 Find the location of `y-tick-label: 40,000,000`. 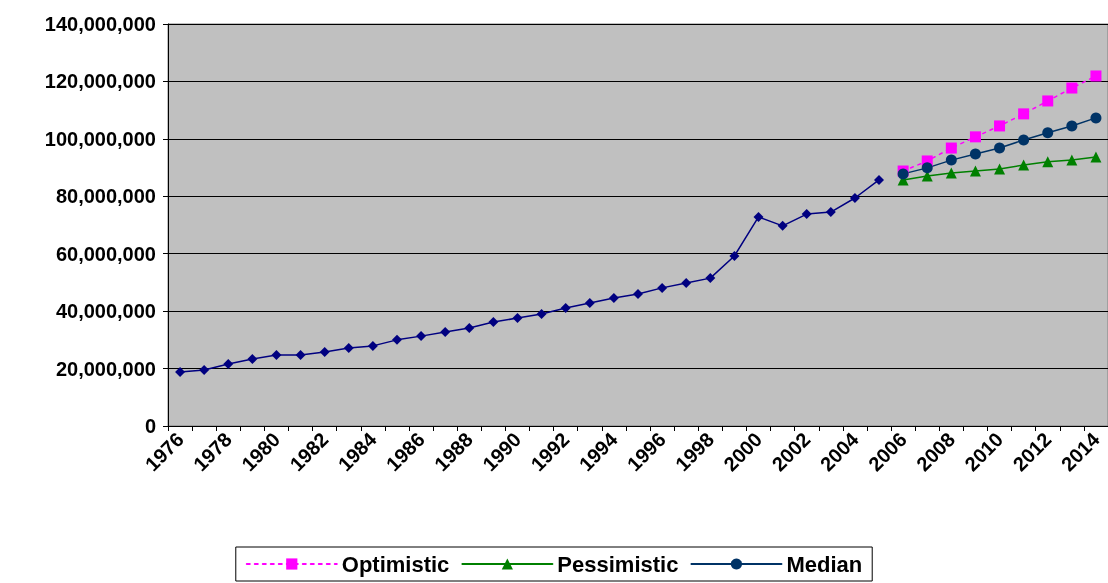

y-tick-label: 40,000,000 is located at coordinates (105, 311).